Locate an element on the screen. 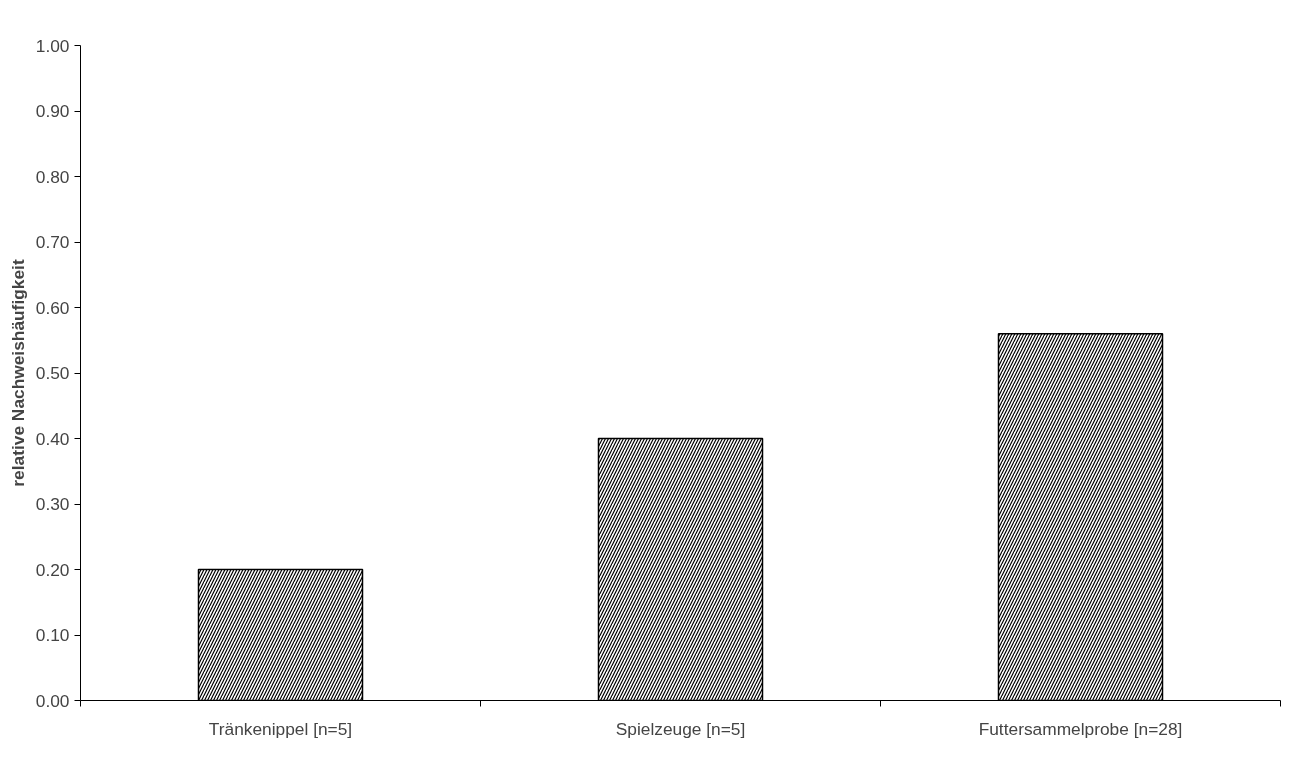 This screenshot has height=772, width=1310. y-tick-label: 0.50 is located at coordinates (52, 373).